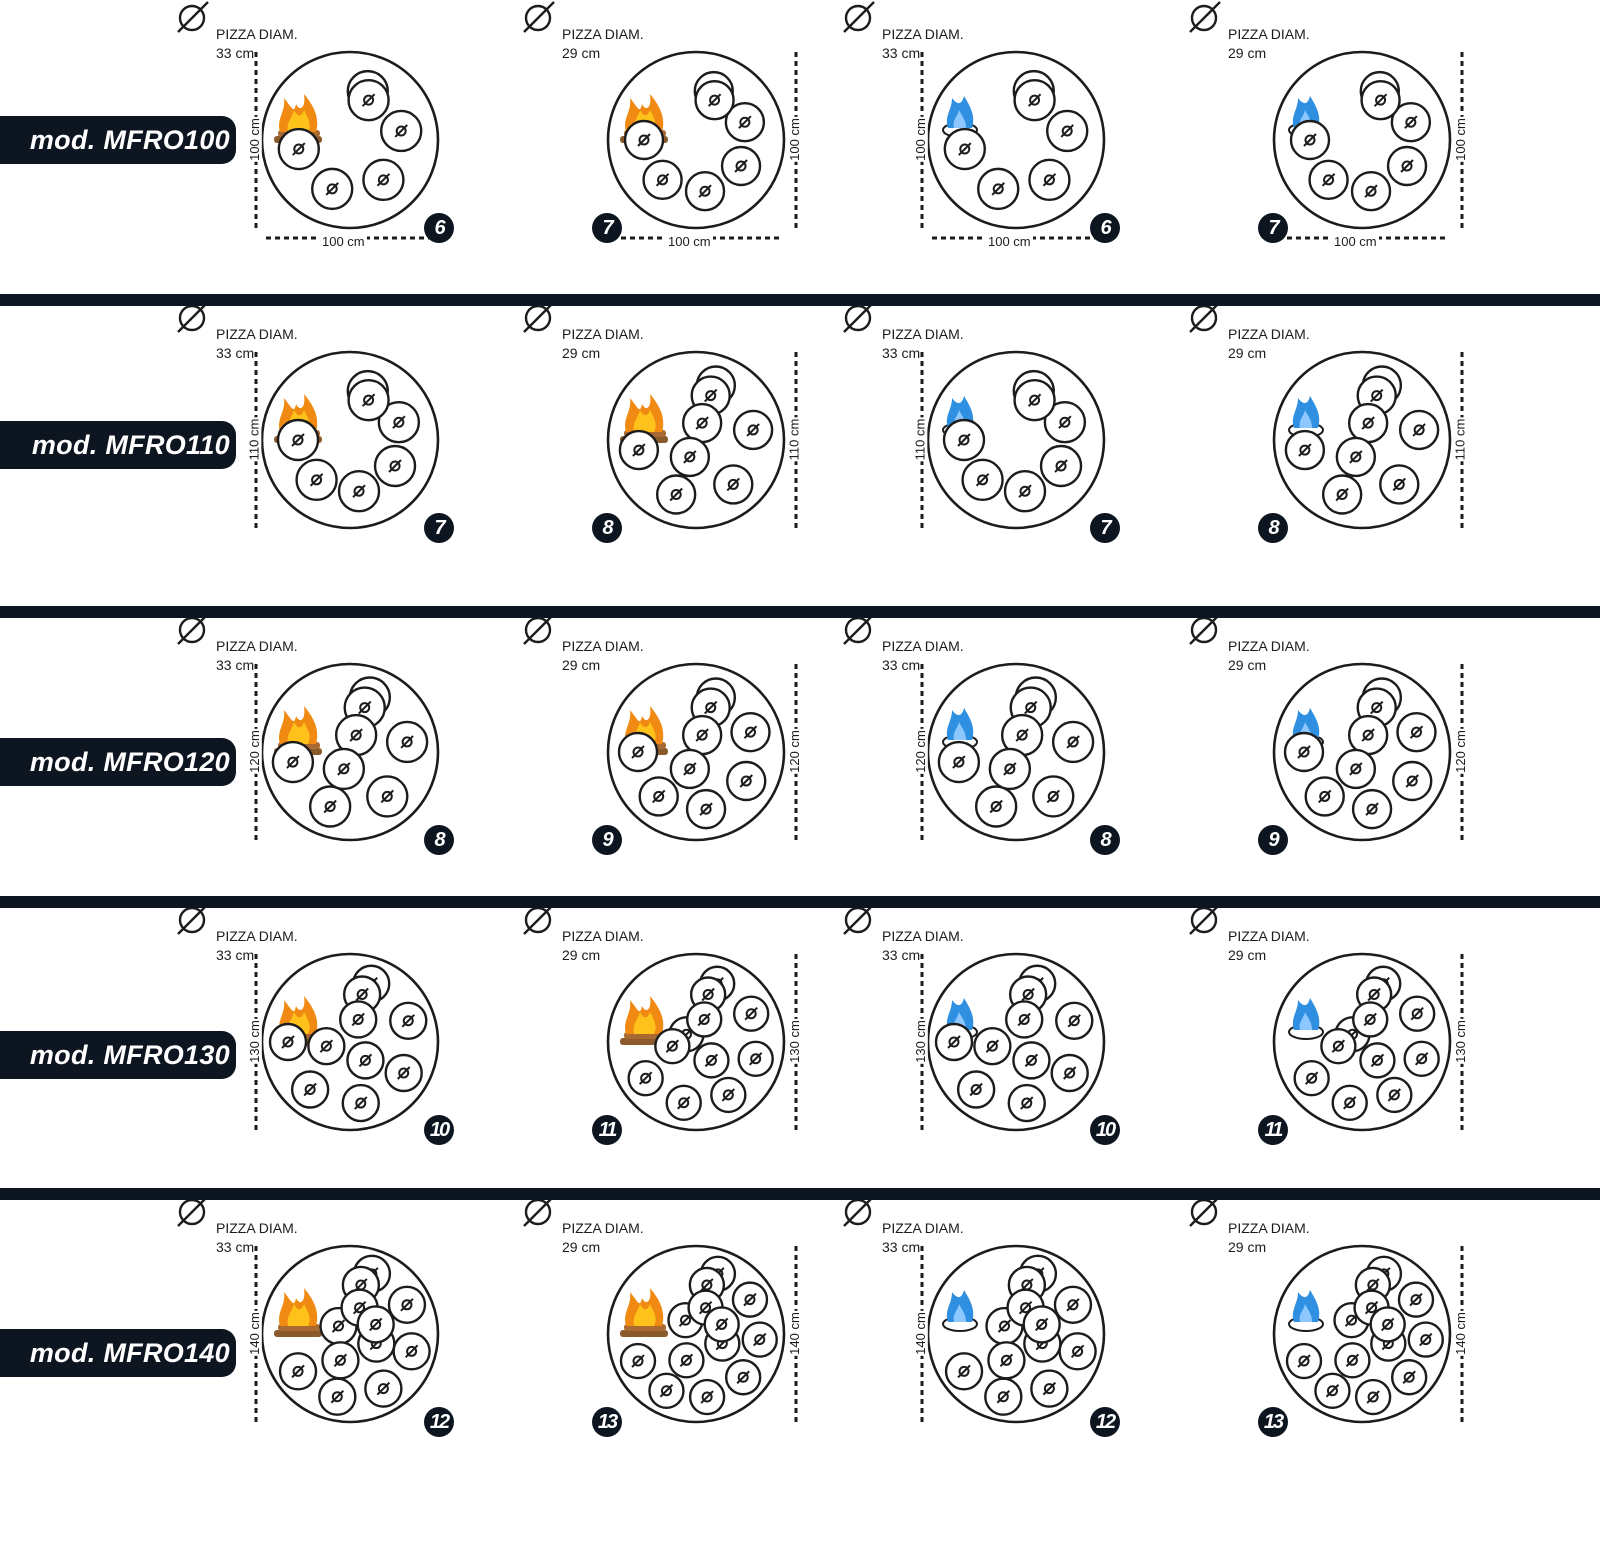 The image size is (1600, 1551). What do you see at coordinates (1273, 840) in the screenshot?
I see `pizza-count-badge: 9` at bounding box center [1273, 840].